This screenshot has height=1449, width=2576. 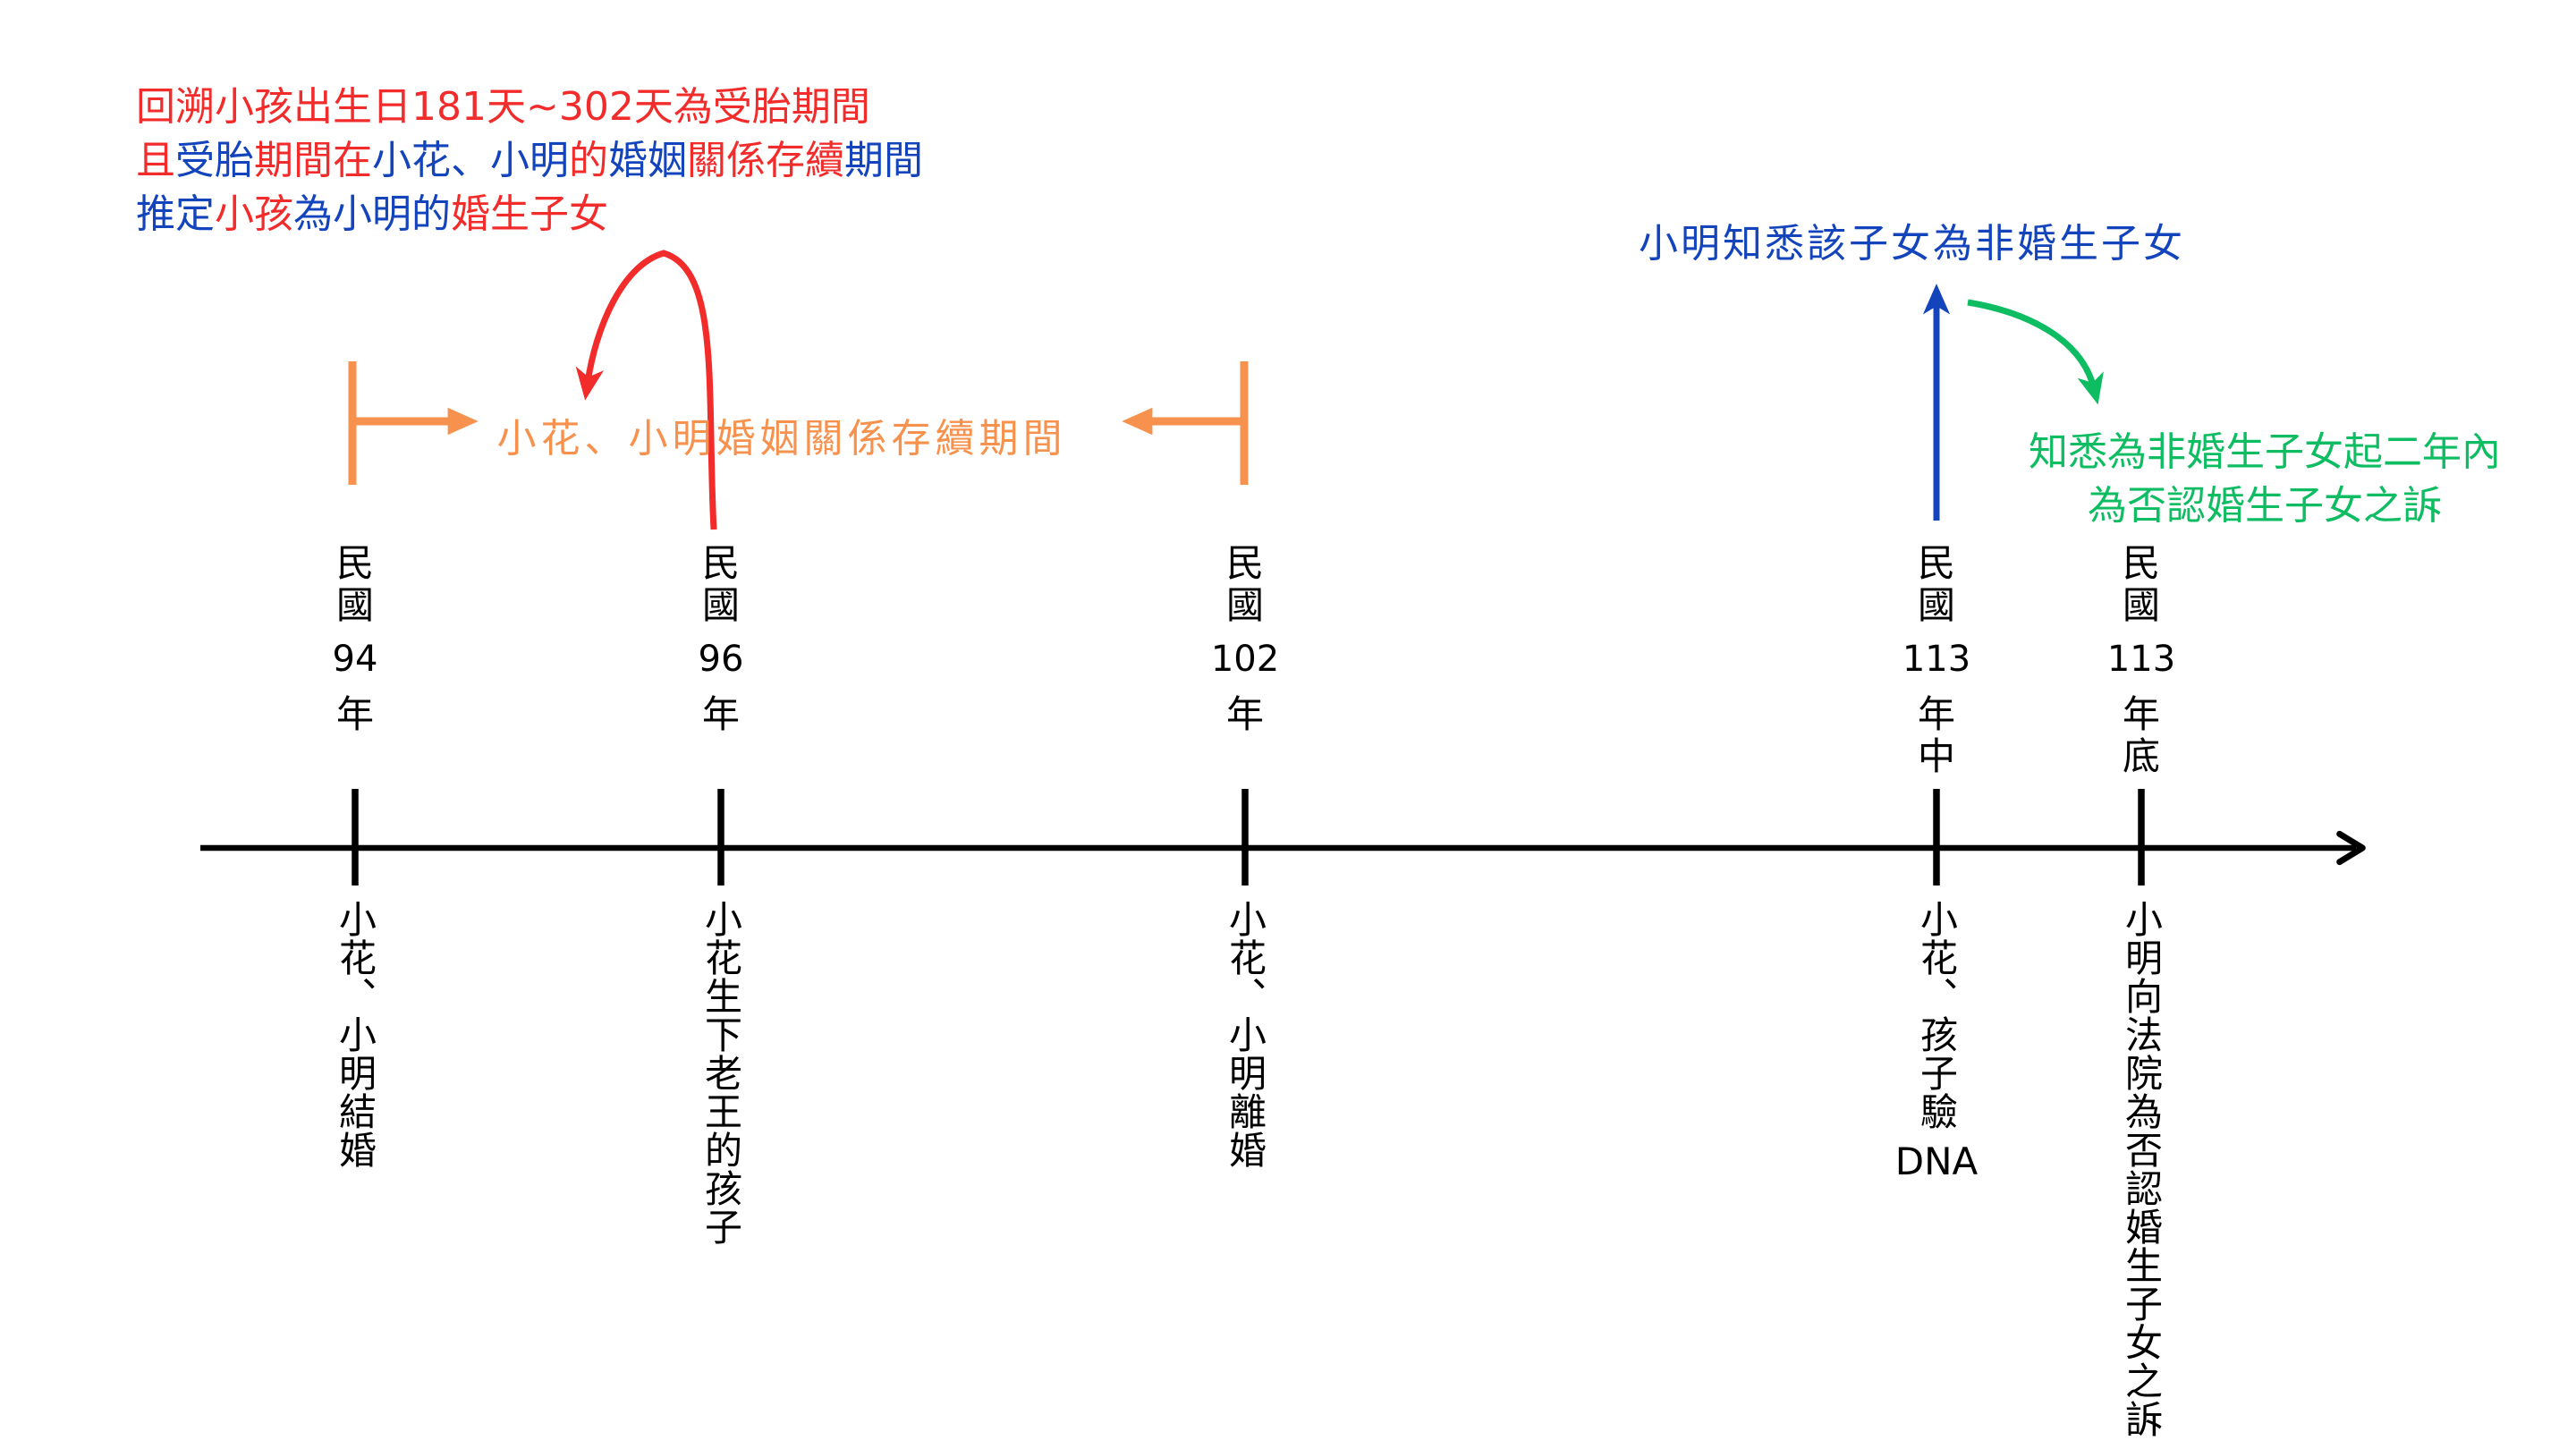 I want to click on text-segment-blue: 推定, so click(x=175, y=214).